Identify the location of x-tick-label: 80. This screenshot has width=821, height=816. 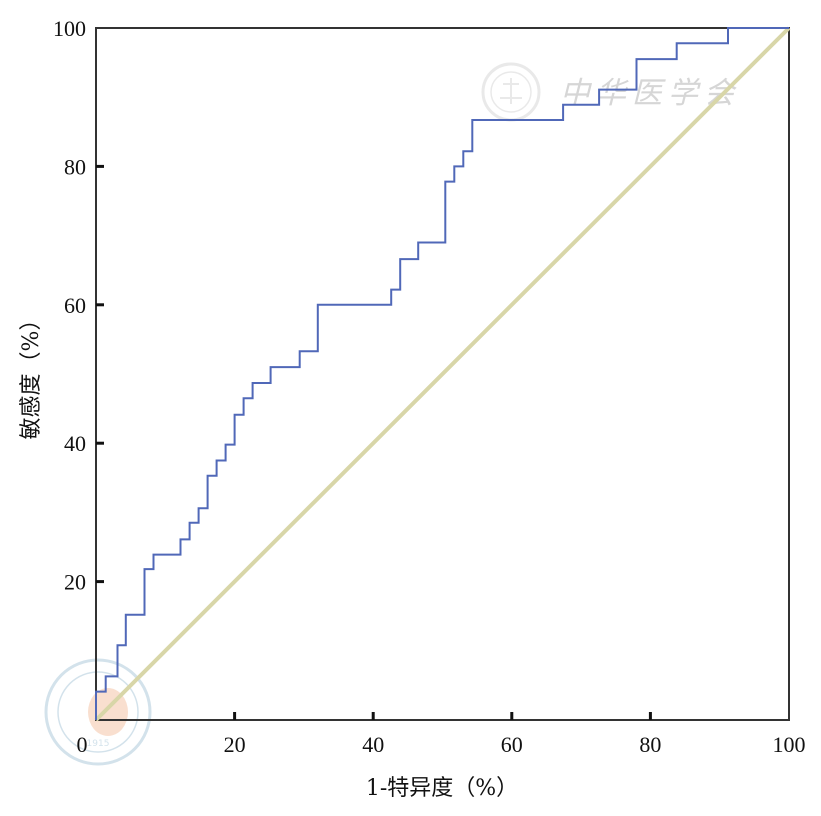
(650, 744).